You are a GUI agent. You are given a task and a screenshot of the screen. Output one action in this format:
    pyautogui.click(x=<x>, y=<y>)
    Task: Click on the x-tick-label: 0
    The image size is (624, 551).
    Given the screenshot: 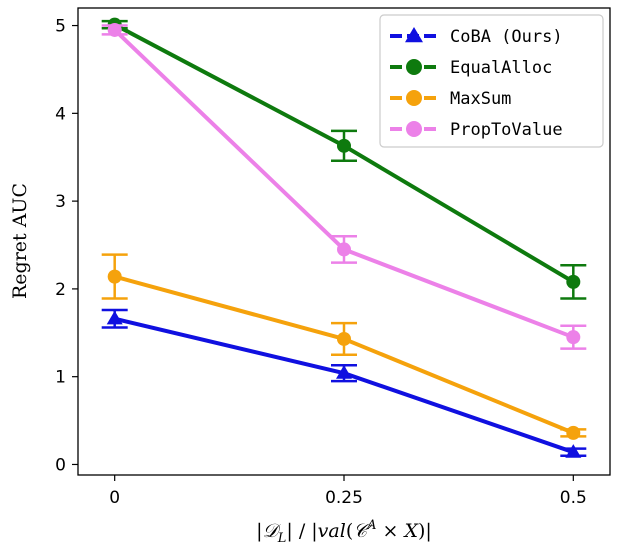 What is the action you would take?
    pyautogui.click(x=114, y=498)
    